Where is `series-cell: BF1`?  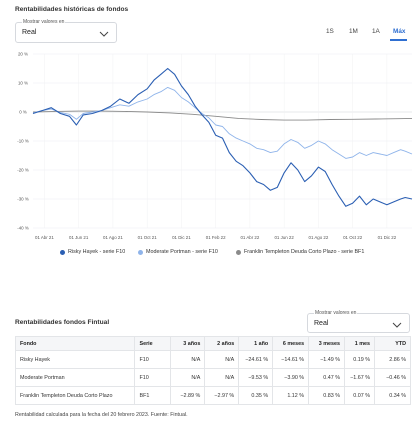 series-cell: BF1 is located at coordinates (153, 395).